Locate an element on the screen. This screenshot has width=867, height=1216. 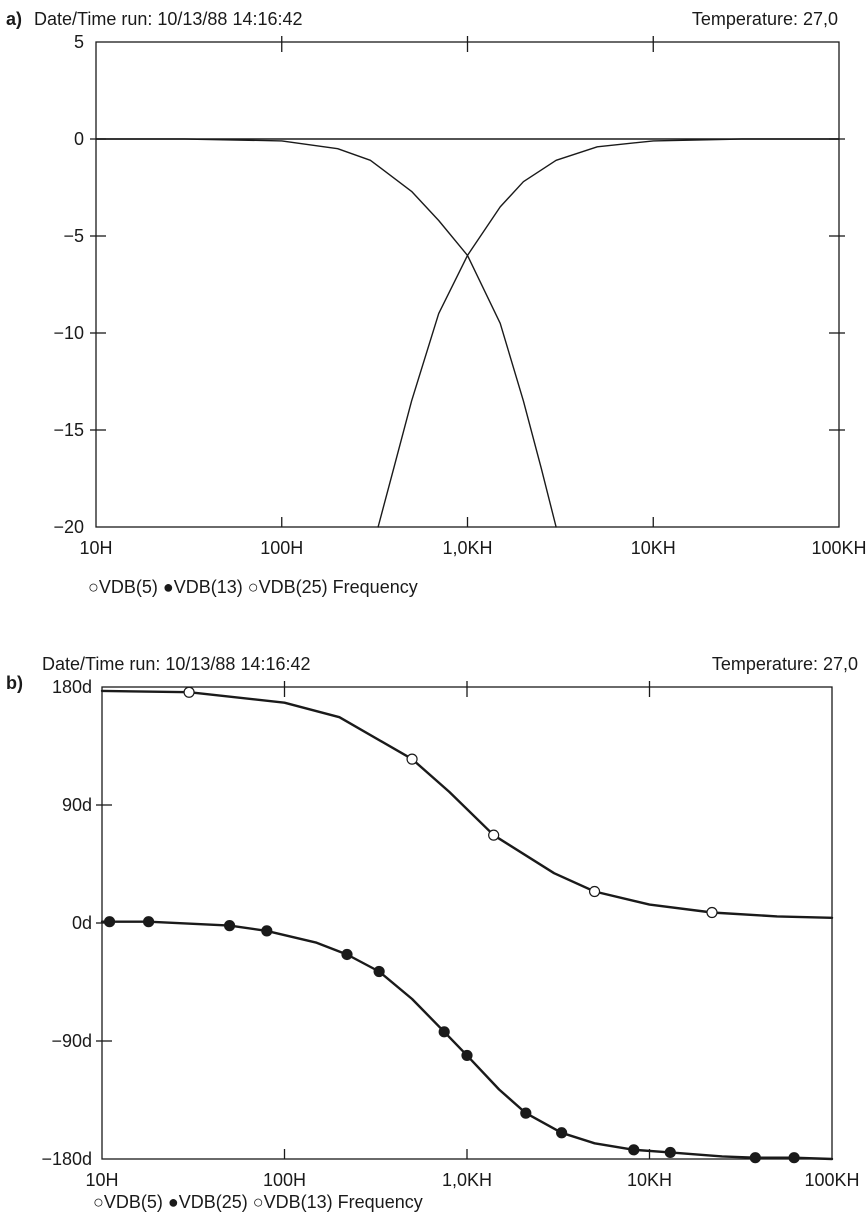
panel-a-y-tick-label: 5 is located at coordinates (79, 42).